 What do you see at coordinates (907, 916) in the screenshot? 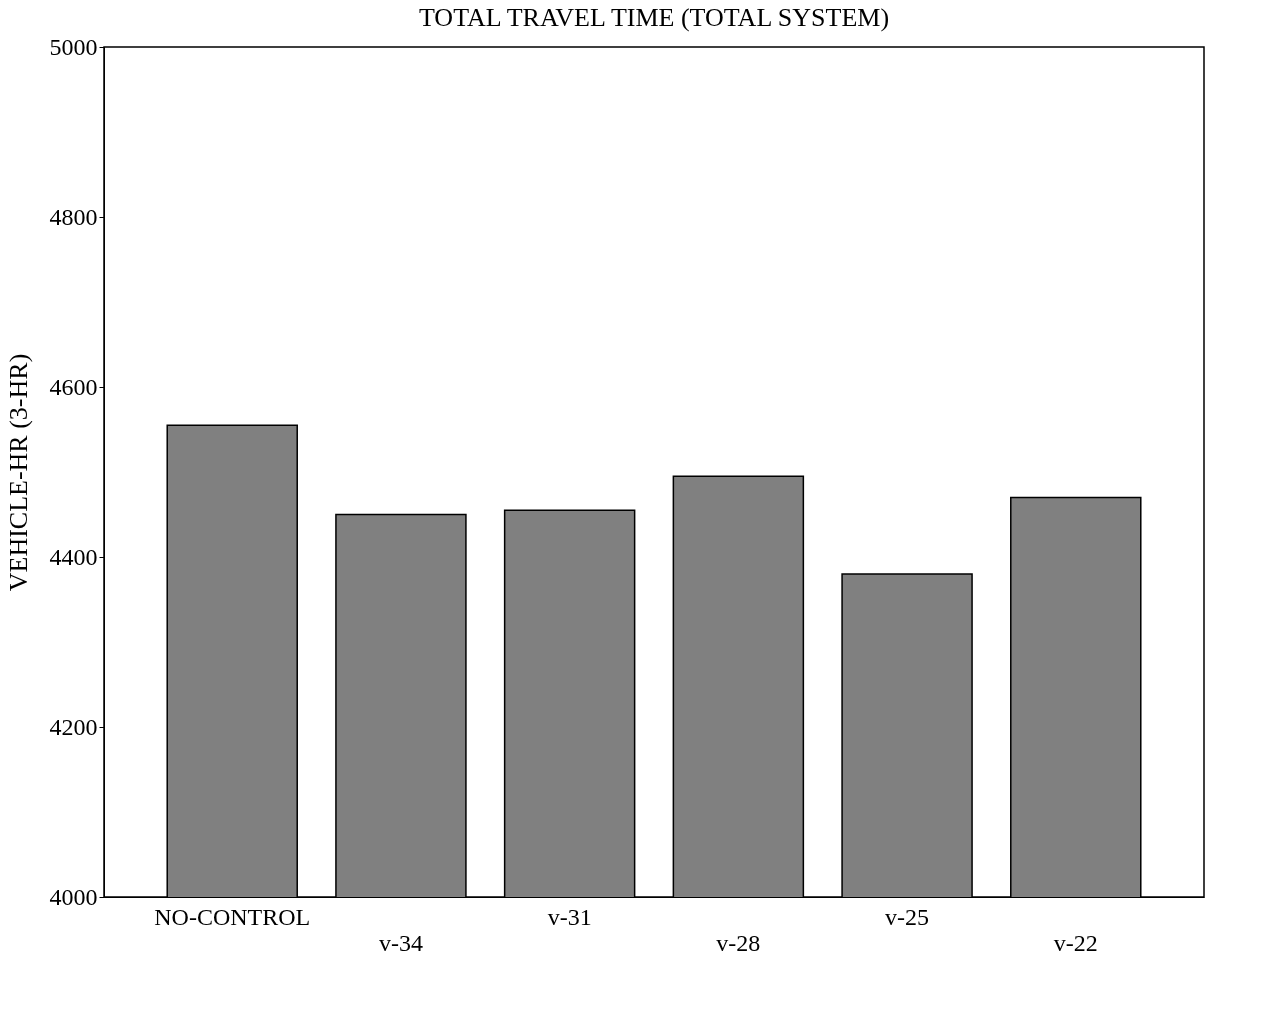
I see `x-tick-label: v-25` at bounding box center [907, 916].